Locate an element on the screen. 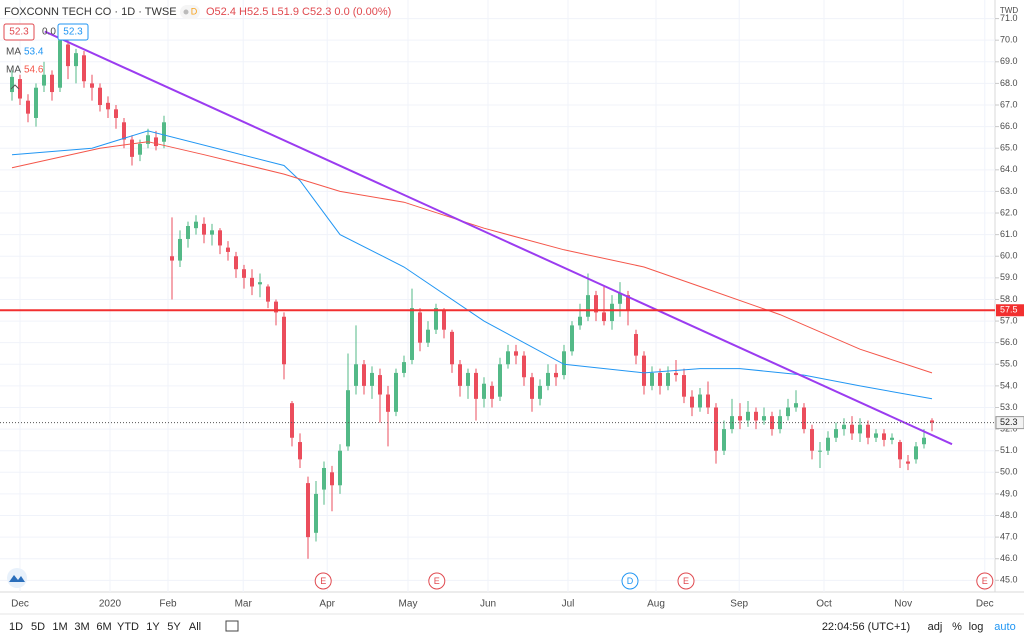 The width and height of the screenshot is (1024, 640). x-tick-label: Jun is located at coordinates (488, 604).